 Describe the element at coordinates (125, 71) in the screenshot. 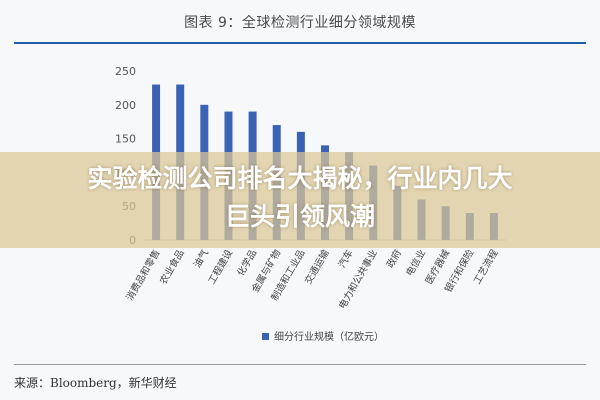

I see `y-tick-label: 250` at that location.